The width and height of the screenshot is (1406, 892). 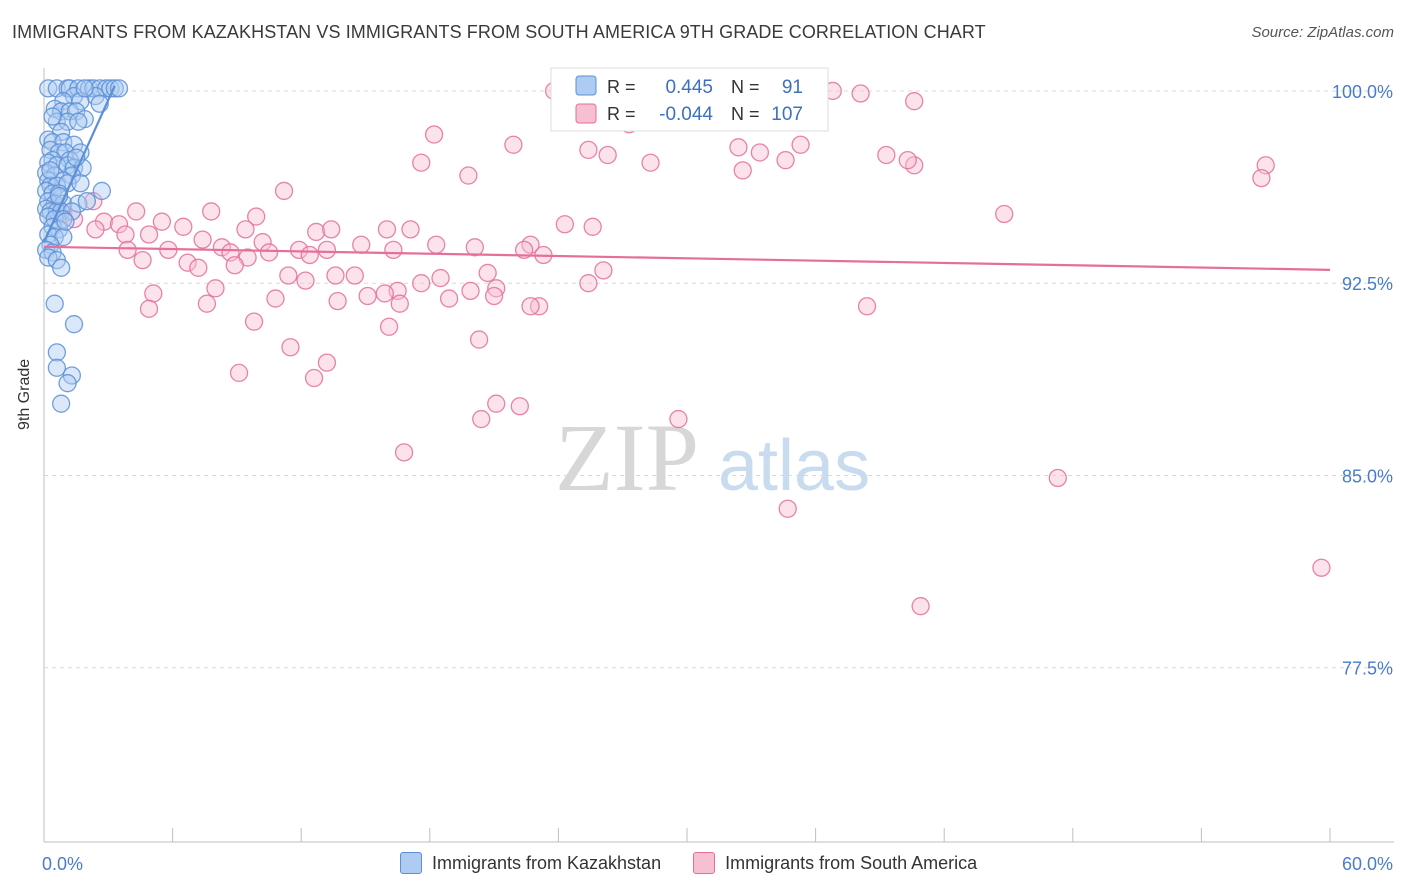 I want to click on x-tick-label-1: 60.0%, so click(x=1367, y=864).